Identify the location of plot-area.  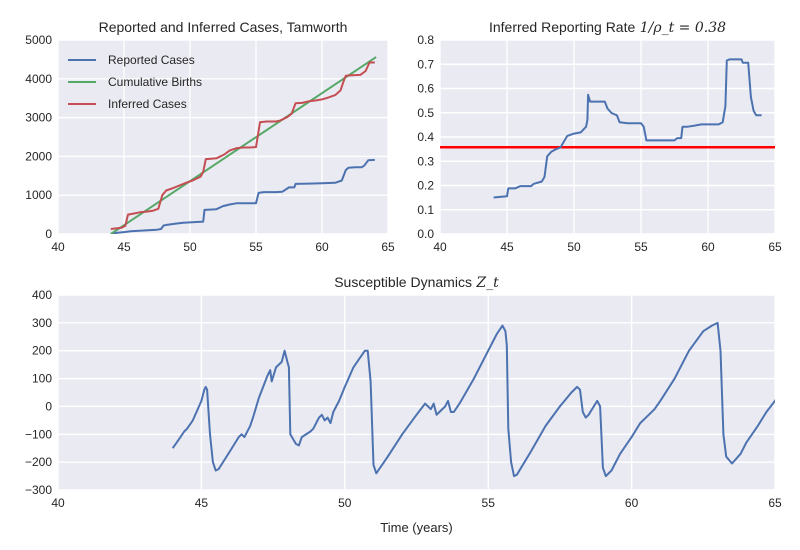
(223, 137).